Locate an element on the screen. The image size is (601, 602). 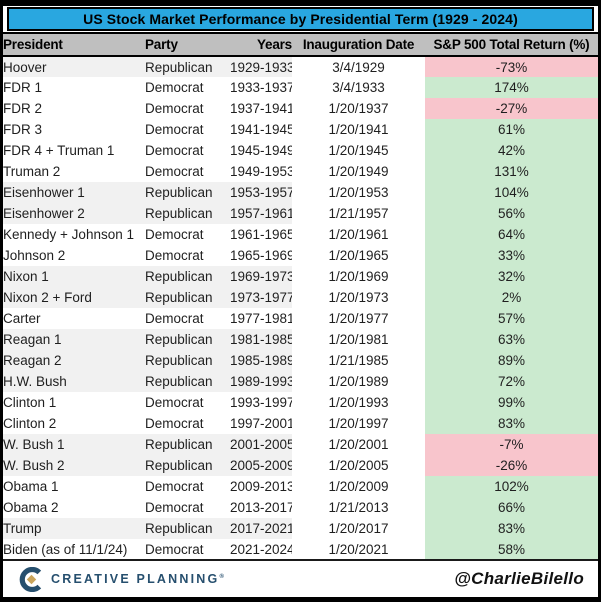
table-row: Nixon 1 Republican 1969-1973 1/20/1969 32% is located at coordinates (300, 276).